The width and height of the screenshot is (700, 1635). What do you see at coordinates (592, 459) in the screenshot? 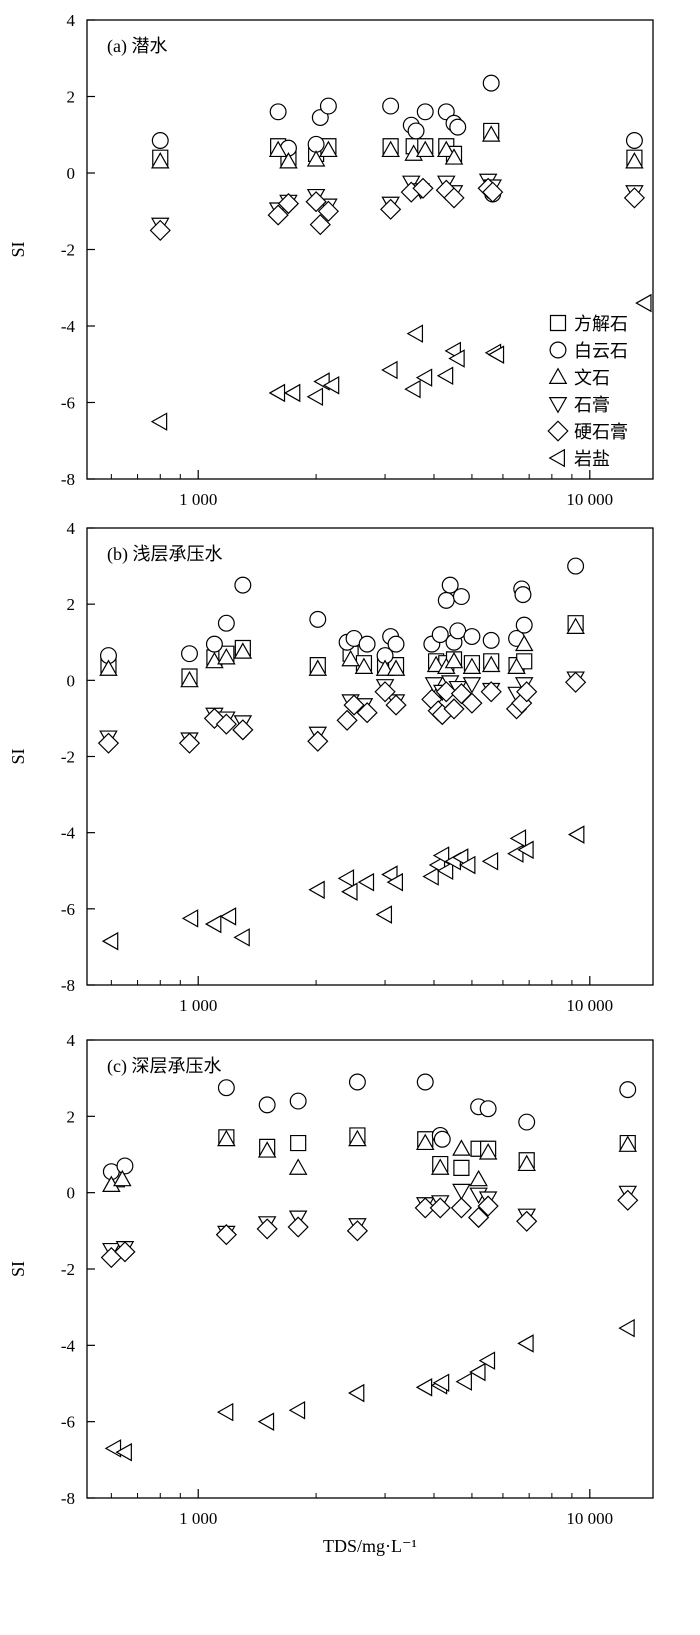
I see `legend-label: 岩盐` at bounding box center [592, 459].